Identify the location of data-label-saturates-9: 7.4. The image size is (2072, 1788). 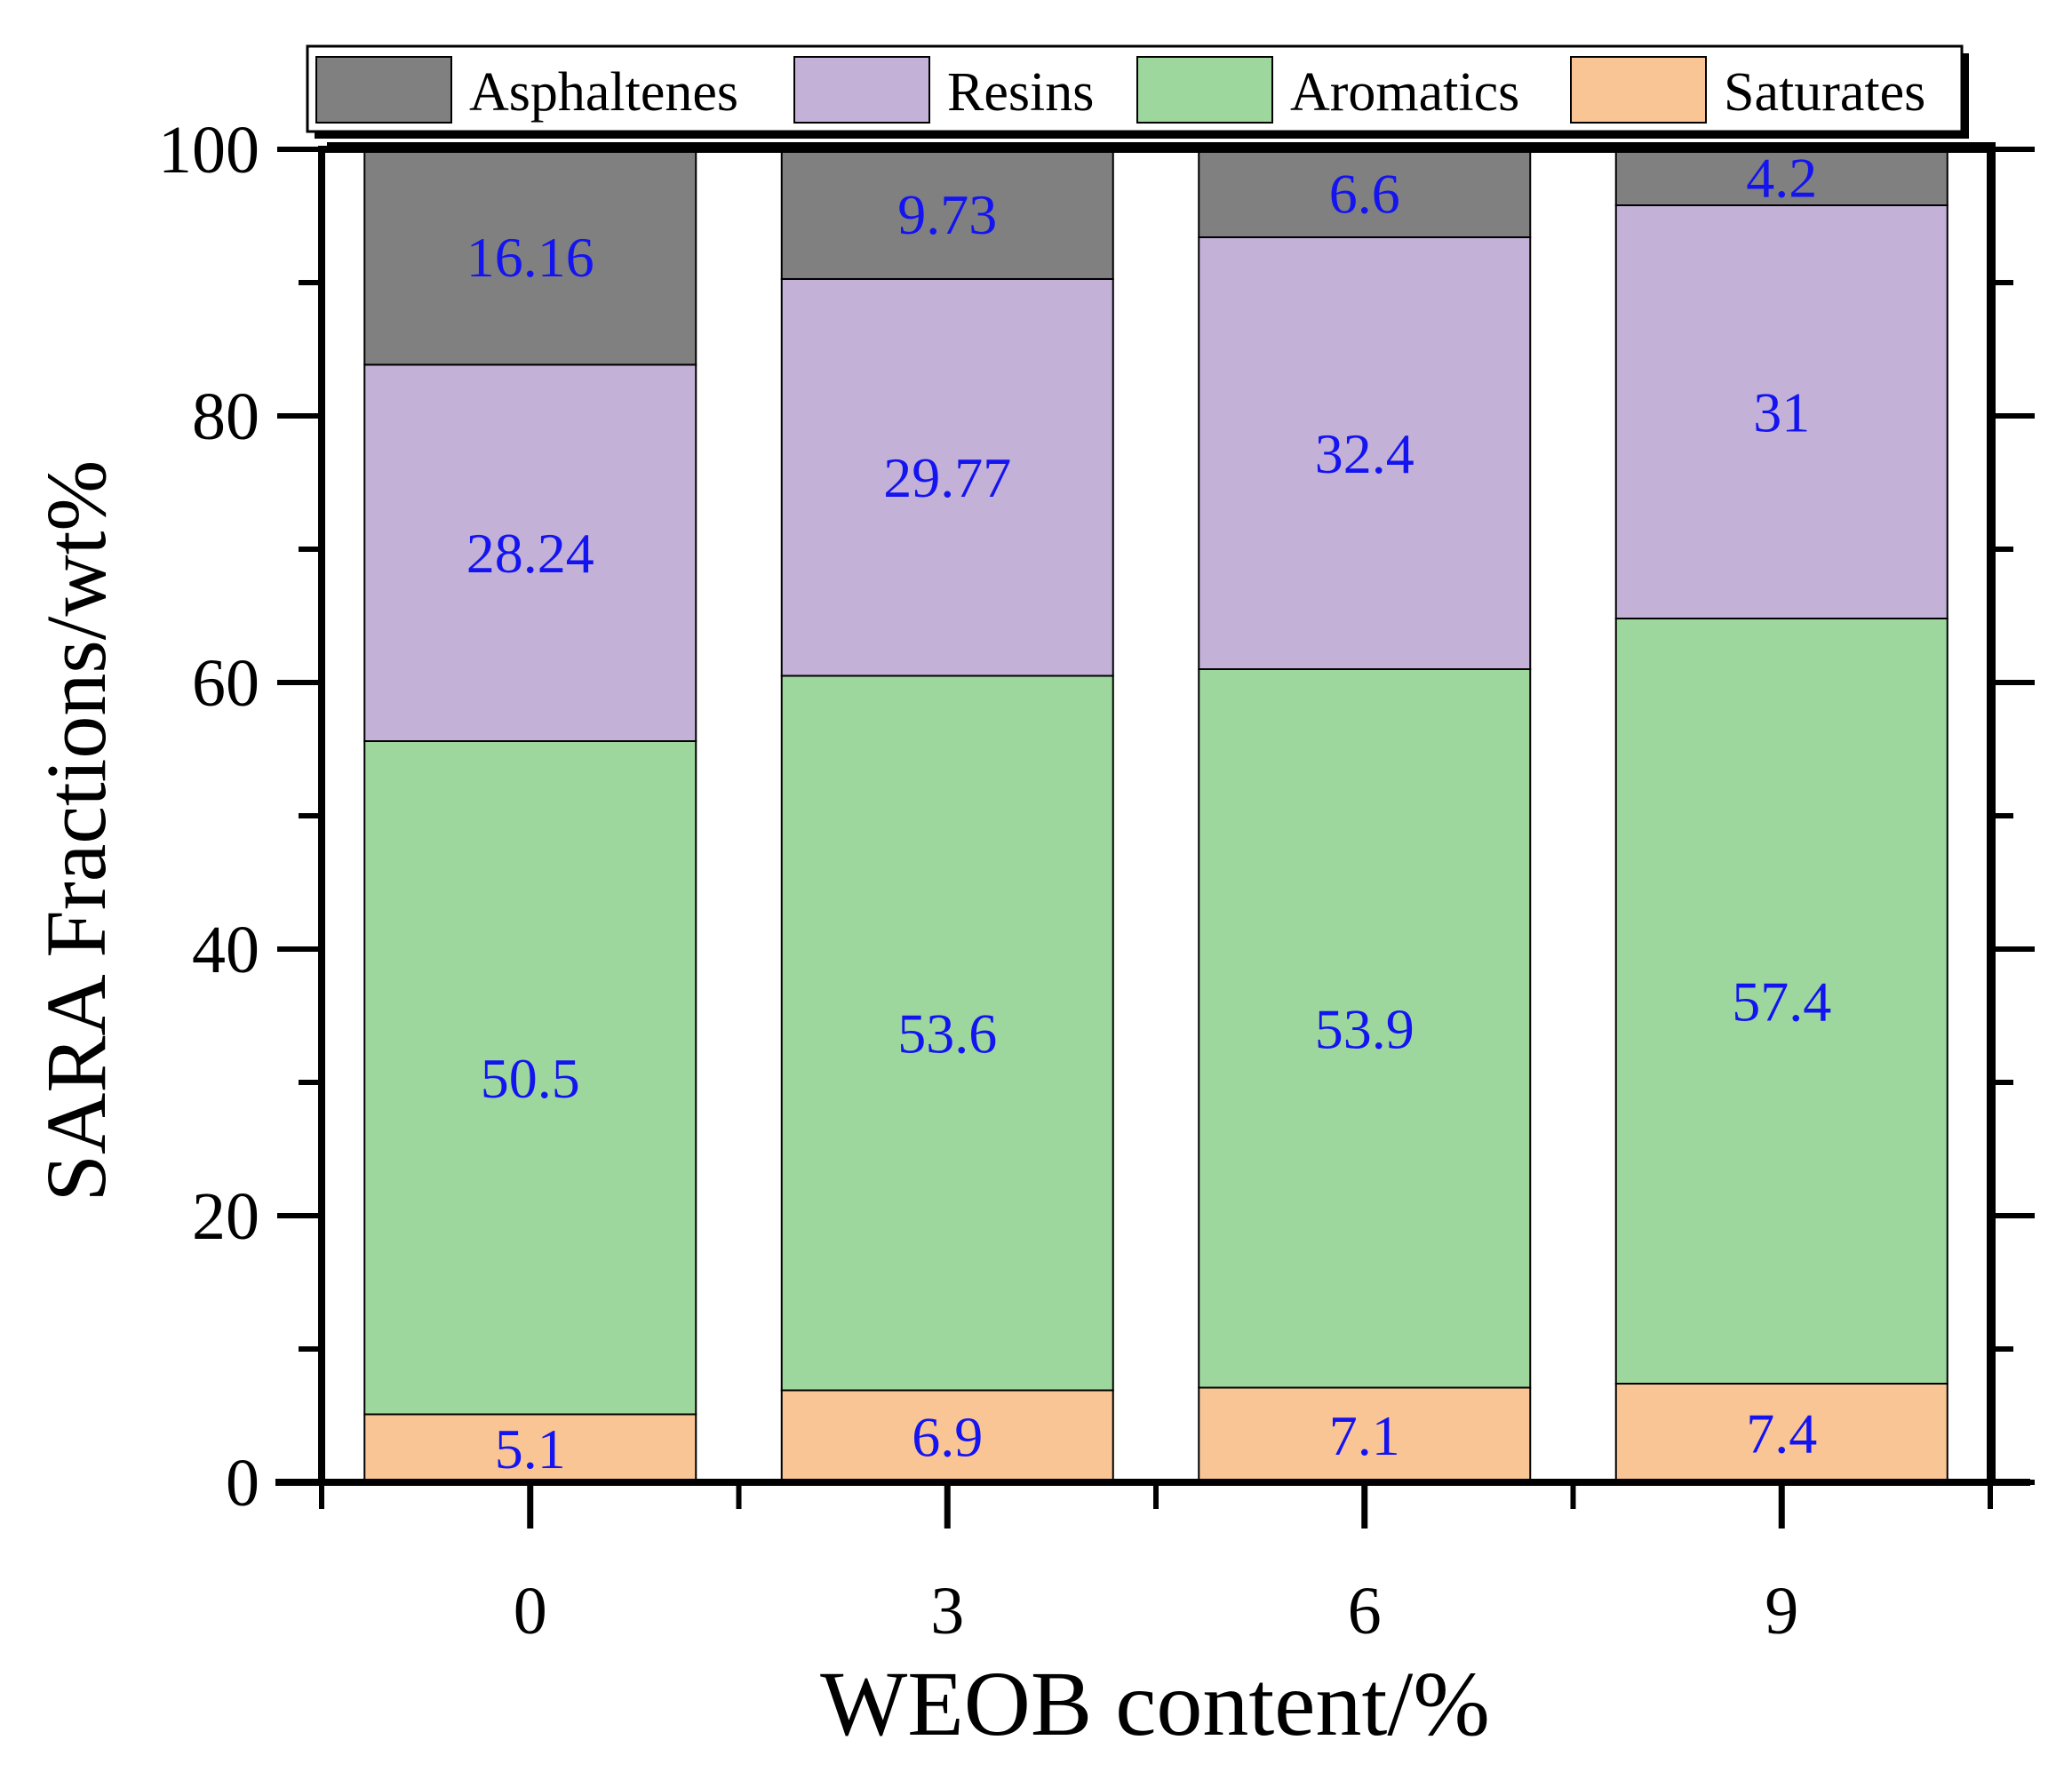
(1782, 1433).